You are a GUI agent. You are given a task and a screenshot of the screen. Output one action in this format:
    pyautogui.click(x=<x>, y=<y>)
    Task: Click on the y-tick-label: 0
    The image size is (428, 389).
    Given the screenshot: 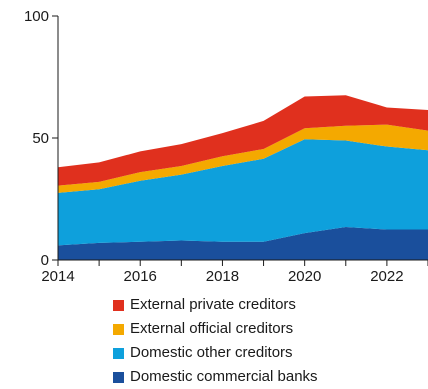 What is the action you would take?
    pyautogui.click(x=45, y=260)
    